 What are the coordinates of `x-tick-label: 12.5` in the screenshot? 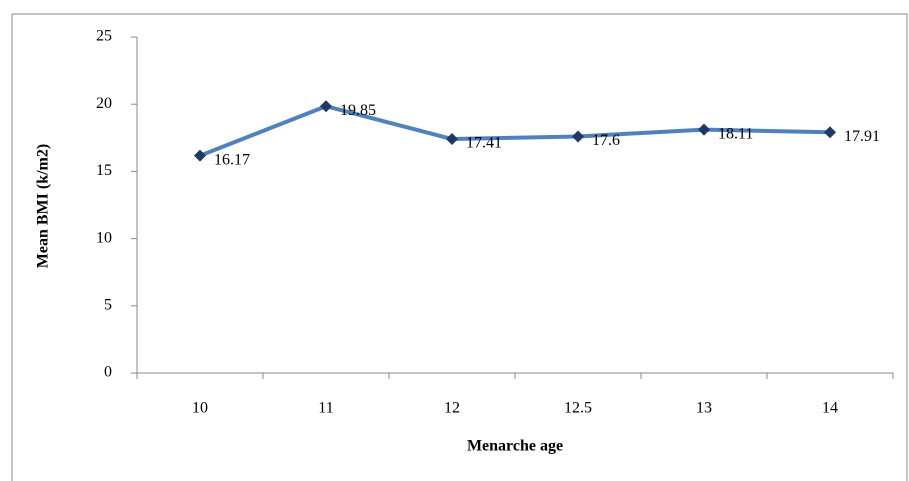 It's located at (578, 408).